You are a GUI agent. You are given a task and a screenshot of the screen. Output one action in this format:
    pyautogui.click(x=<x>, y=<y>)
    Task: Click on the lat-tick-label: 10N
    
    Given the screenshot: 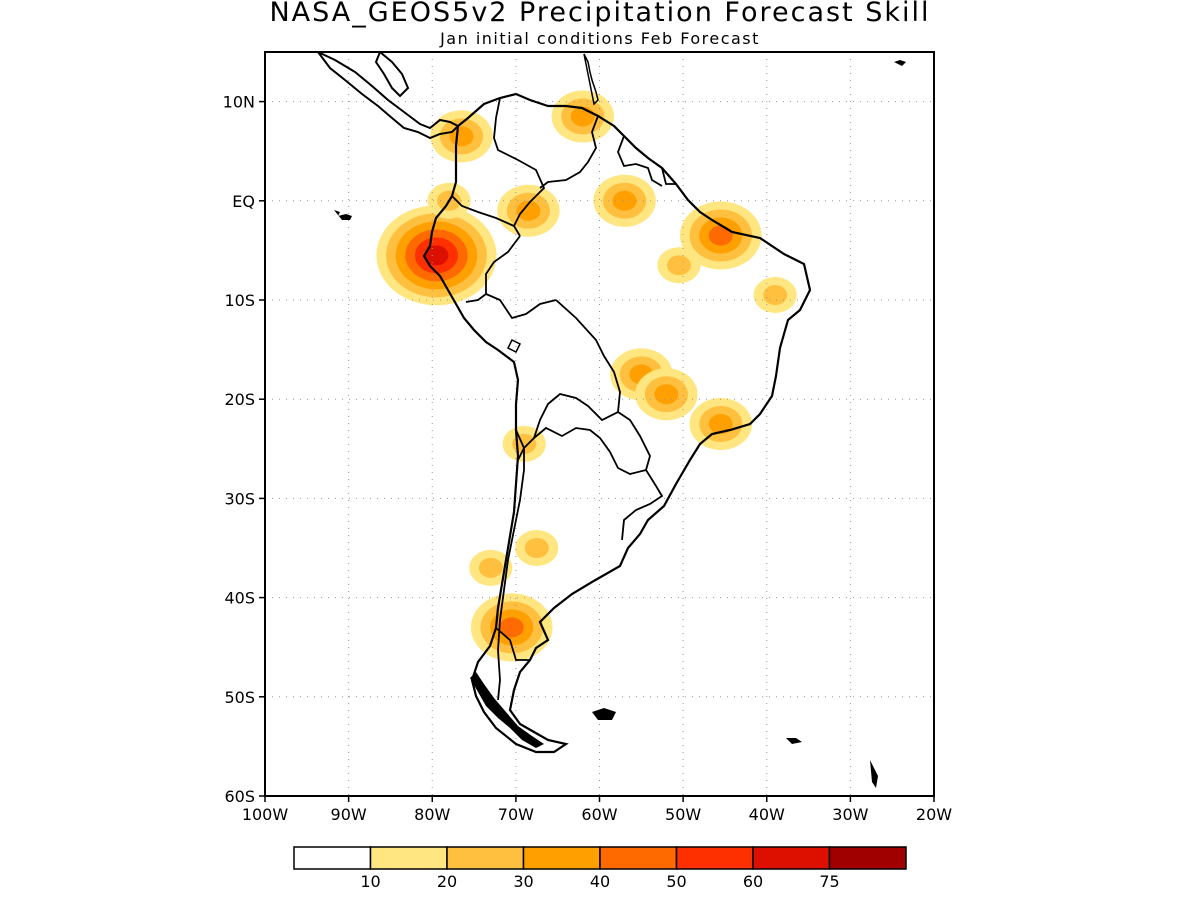 What is the action you would take?
    pyautogui.click(x=239, y=102)
    